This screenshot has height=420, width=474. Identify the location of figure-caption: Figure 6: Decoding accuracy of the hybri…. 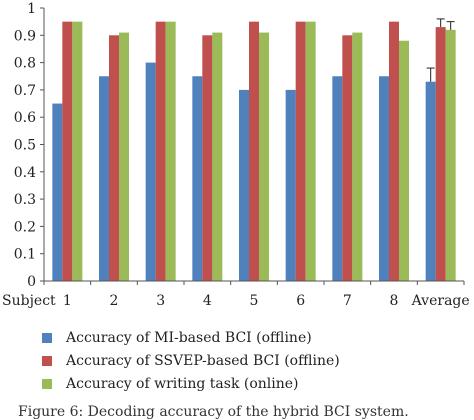
(213, 412).